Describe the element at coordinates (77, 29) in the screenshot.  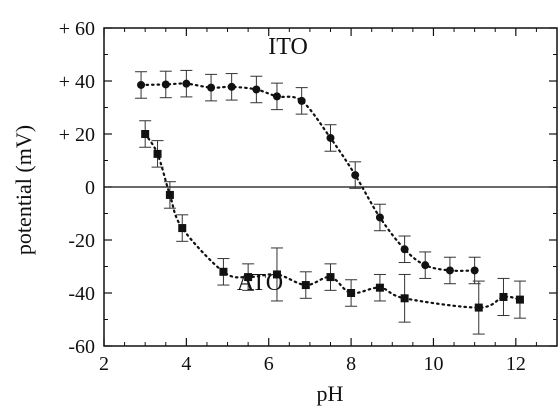
I see `y-tick-label: + 60` at that location.